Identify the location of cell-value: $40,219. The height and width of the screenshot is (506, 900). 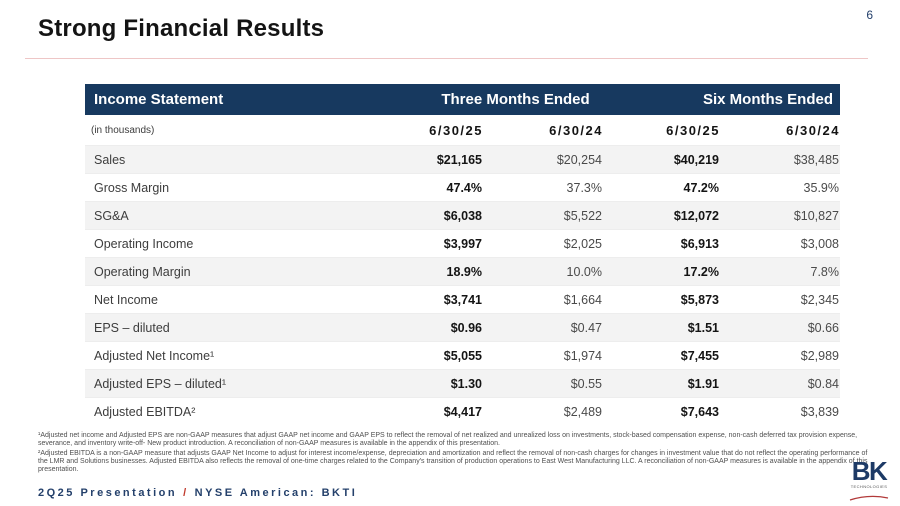
(696, 159).